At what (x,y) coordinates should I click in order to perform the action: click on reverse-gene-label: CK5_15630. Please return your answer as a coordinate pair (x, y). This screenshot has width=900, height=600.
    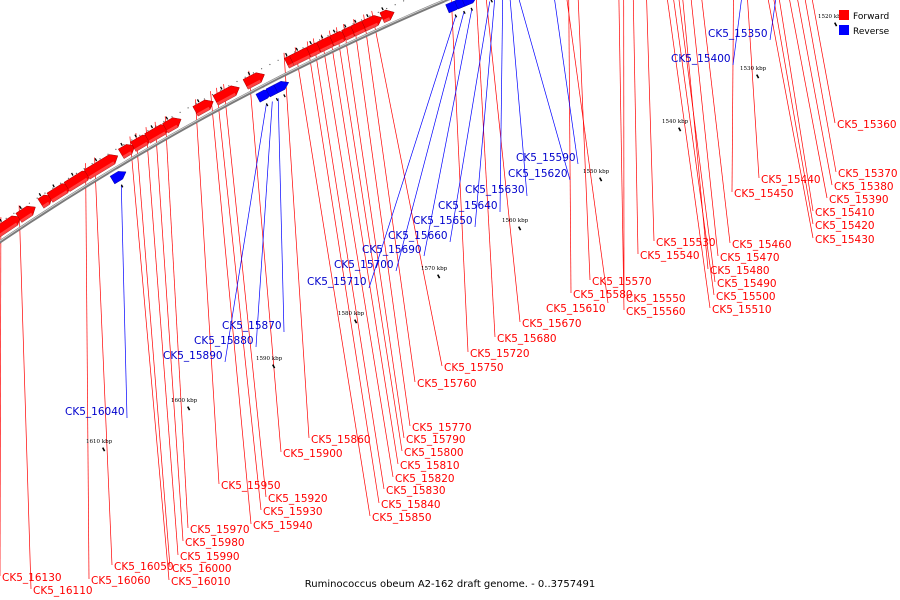
    Looking at the image, I should click on (495, 190).